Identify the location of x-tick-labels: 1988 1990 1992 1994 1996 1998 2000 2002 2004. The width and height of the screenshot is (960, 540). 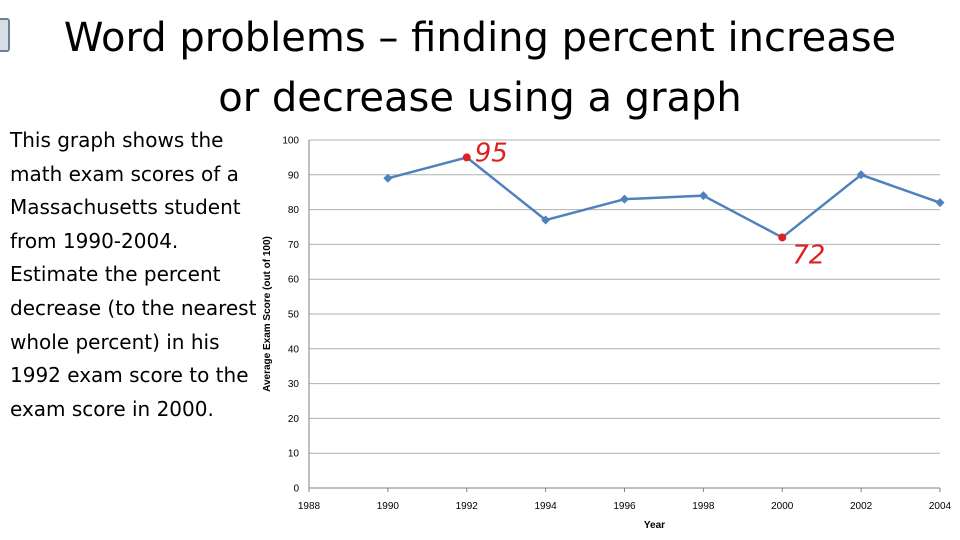
(625, 506).